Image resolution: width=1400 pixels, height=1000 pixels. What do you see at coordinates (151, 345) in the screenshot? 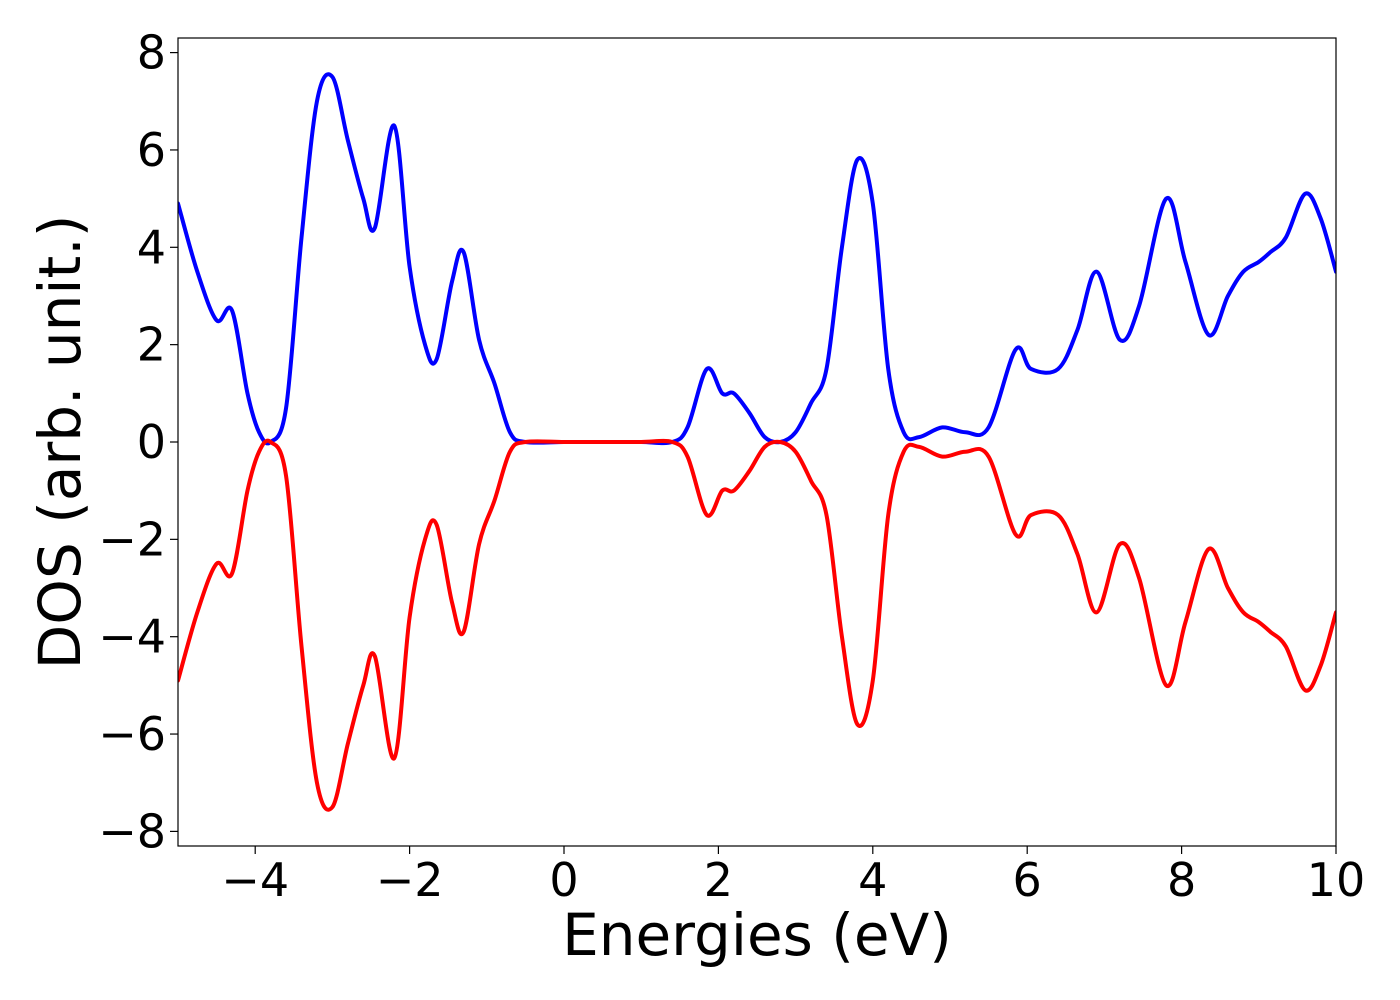
I see `y-tick-label: 2` at bounding box center [151, 345].